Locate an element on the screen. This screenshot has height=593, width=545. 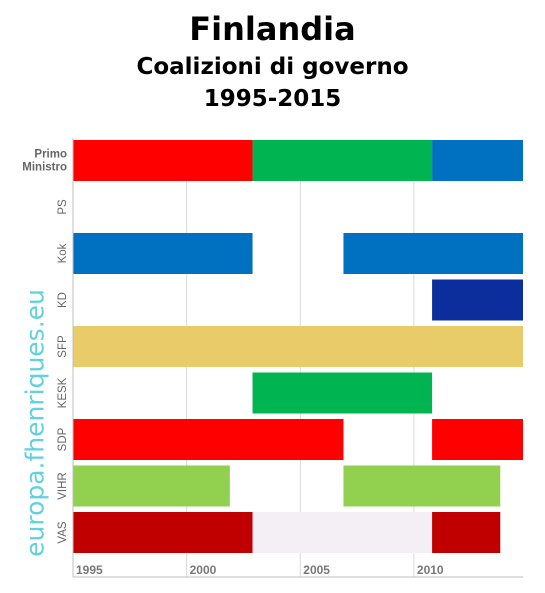
row-label-sdp: SDP is located at coordinates (63, 439).